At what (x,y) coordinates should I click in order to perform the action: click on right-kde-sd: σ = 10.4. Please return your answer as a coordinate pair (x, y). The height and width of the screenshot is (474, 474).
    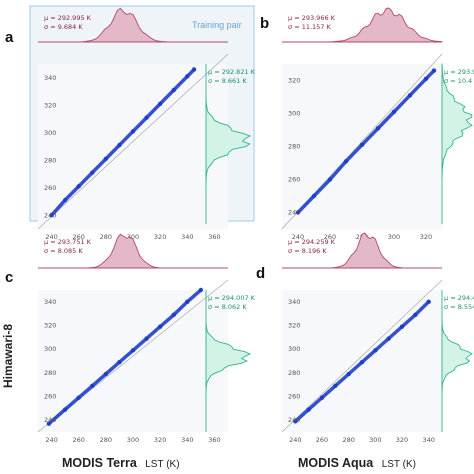
    Looking at the image, I should click on (458, 81).